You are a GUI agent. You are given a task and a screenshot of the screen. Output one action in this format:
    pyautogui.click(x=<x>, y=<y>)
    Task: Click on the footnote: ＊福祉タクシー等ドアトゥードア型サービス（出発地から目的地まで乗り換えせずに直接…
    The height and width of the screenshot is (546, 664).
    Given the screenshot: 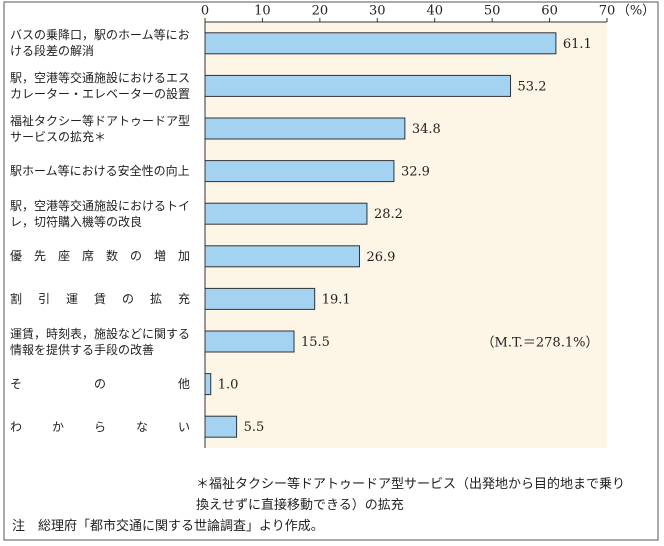 What is the action you would take?
    pyautogui.click(x=411, y=495)
    